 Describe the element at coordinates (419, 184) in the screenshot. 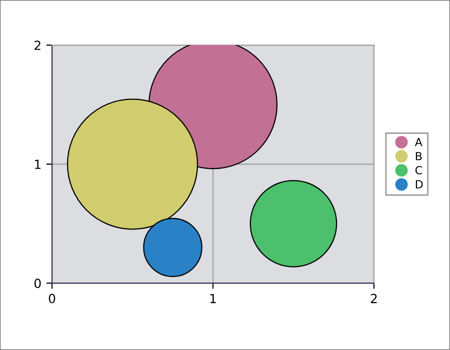

I see `legend-label: D` at that location.